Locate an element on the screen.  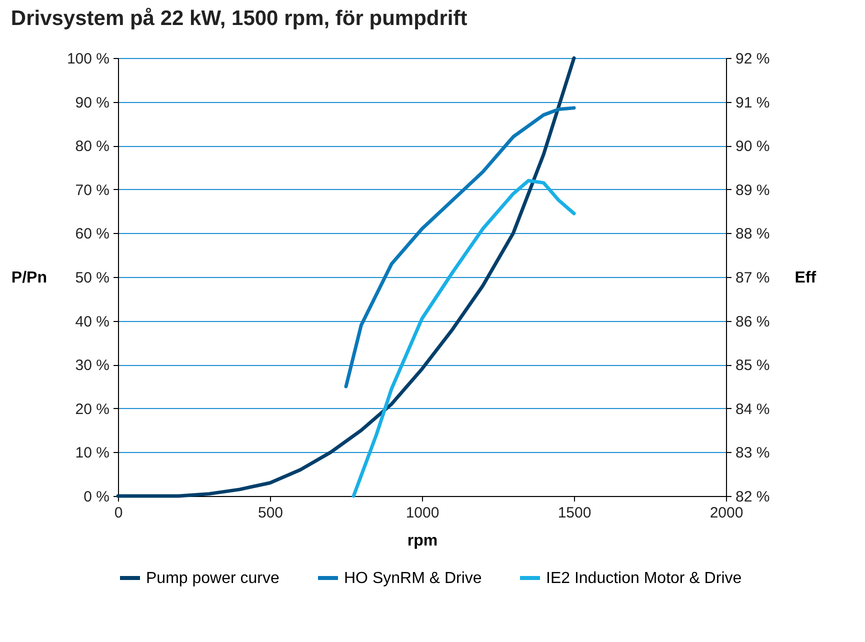
y-tick-label: 50 % is located at coordinates (92, 278).